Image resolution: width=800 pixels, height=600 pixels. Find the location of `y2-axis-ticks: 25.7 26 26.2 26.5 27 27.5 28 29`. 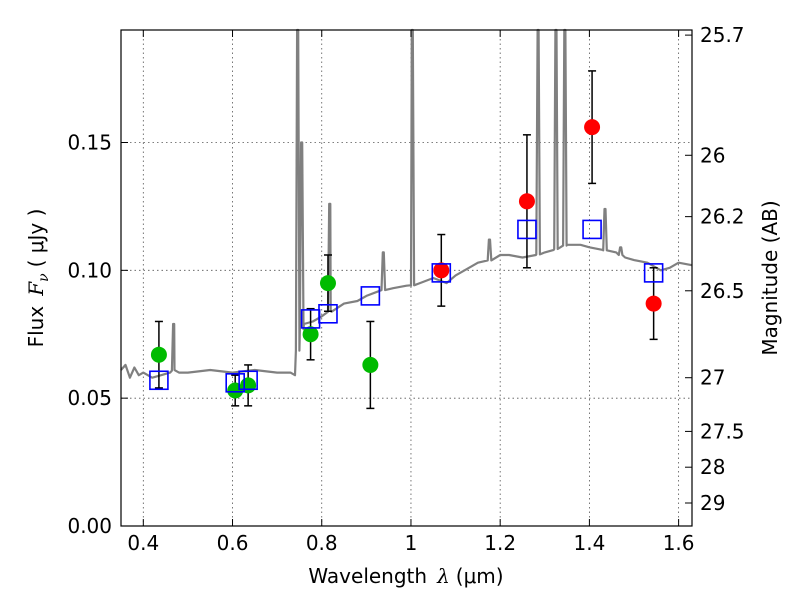

y2-axis-ticks: 25.7 26 26.2 26.5 27 27.5 28 29 is located at coordinates (715, 269).